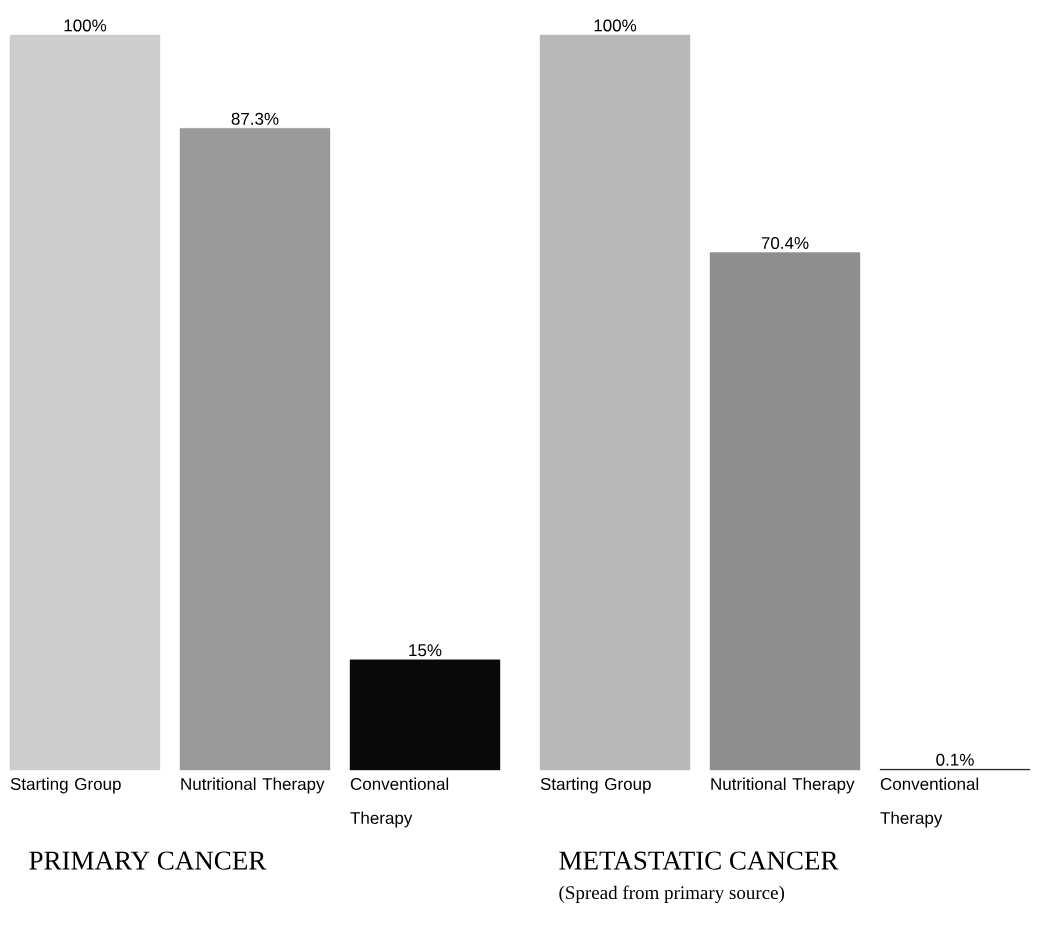 The image size is (1042, 930). Describe the element at coordinates (785, 243) in the screenshot. I see `data-label: 70.4%` at that location.